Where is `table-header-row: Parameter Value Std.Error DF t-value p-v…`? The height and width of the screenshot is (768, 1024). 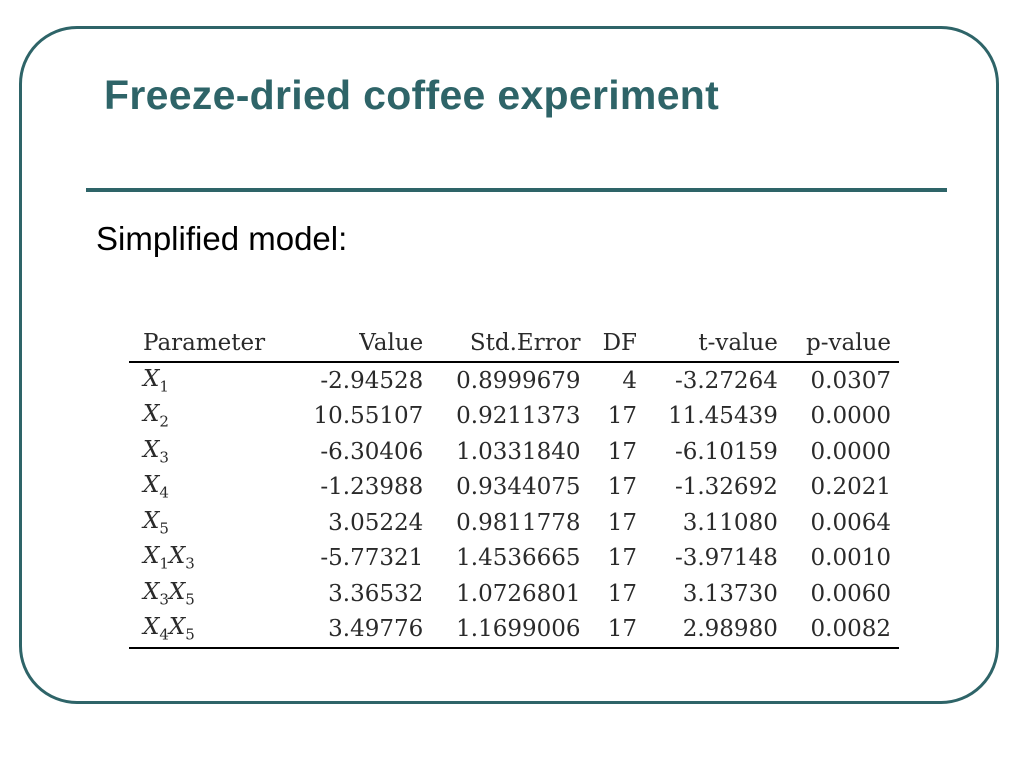 table-header-row: Parameter Value Std.Error DF t-value p-v… is located at coordinates (514, 343).